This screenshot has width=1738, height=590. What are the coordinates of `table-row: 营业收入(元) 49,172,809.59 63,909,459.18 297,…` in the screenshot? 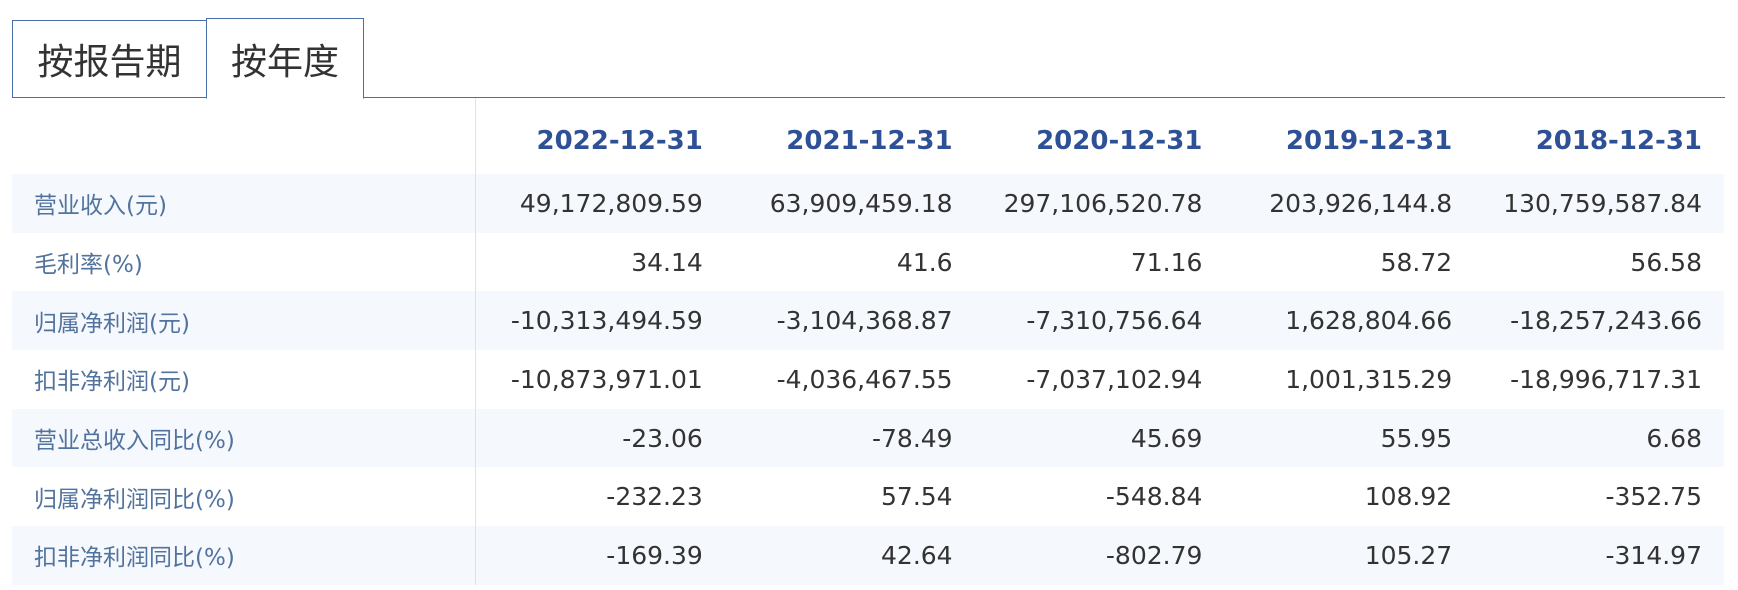 It's located at (868, 203).